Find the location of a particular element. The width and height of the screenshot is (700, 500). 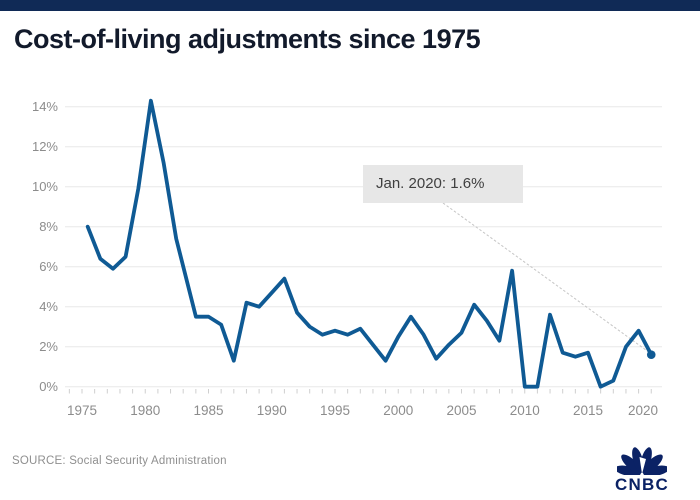

source-credit: SOURCE: Social Security Administration is located at coordinates (119, 461).